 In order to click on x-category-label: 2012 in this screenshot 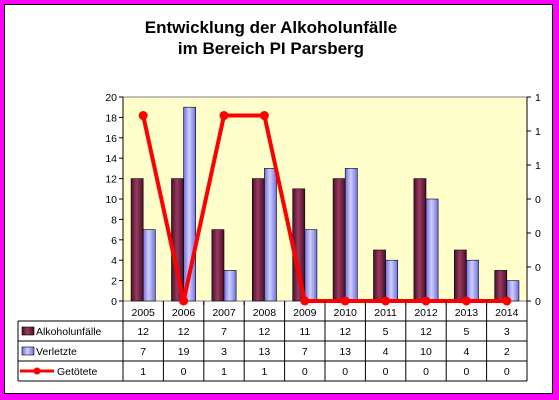, I will do `click(426, 313)`.